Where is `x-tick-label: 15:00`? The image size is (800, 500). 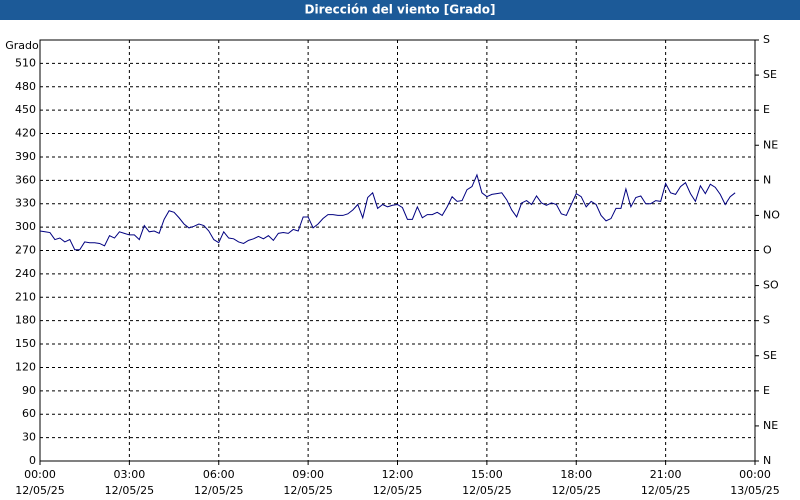 x-tick-label: 15:00 is located at coordinates (487, 474).